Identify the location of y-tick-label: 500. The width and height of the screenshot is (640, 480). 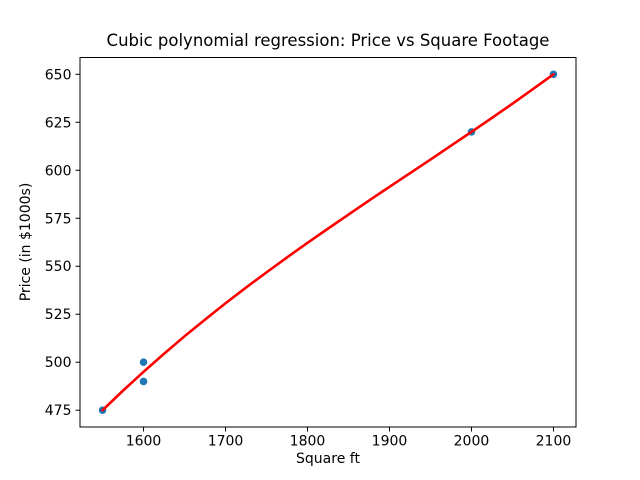
(58, 363).